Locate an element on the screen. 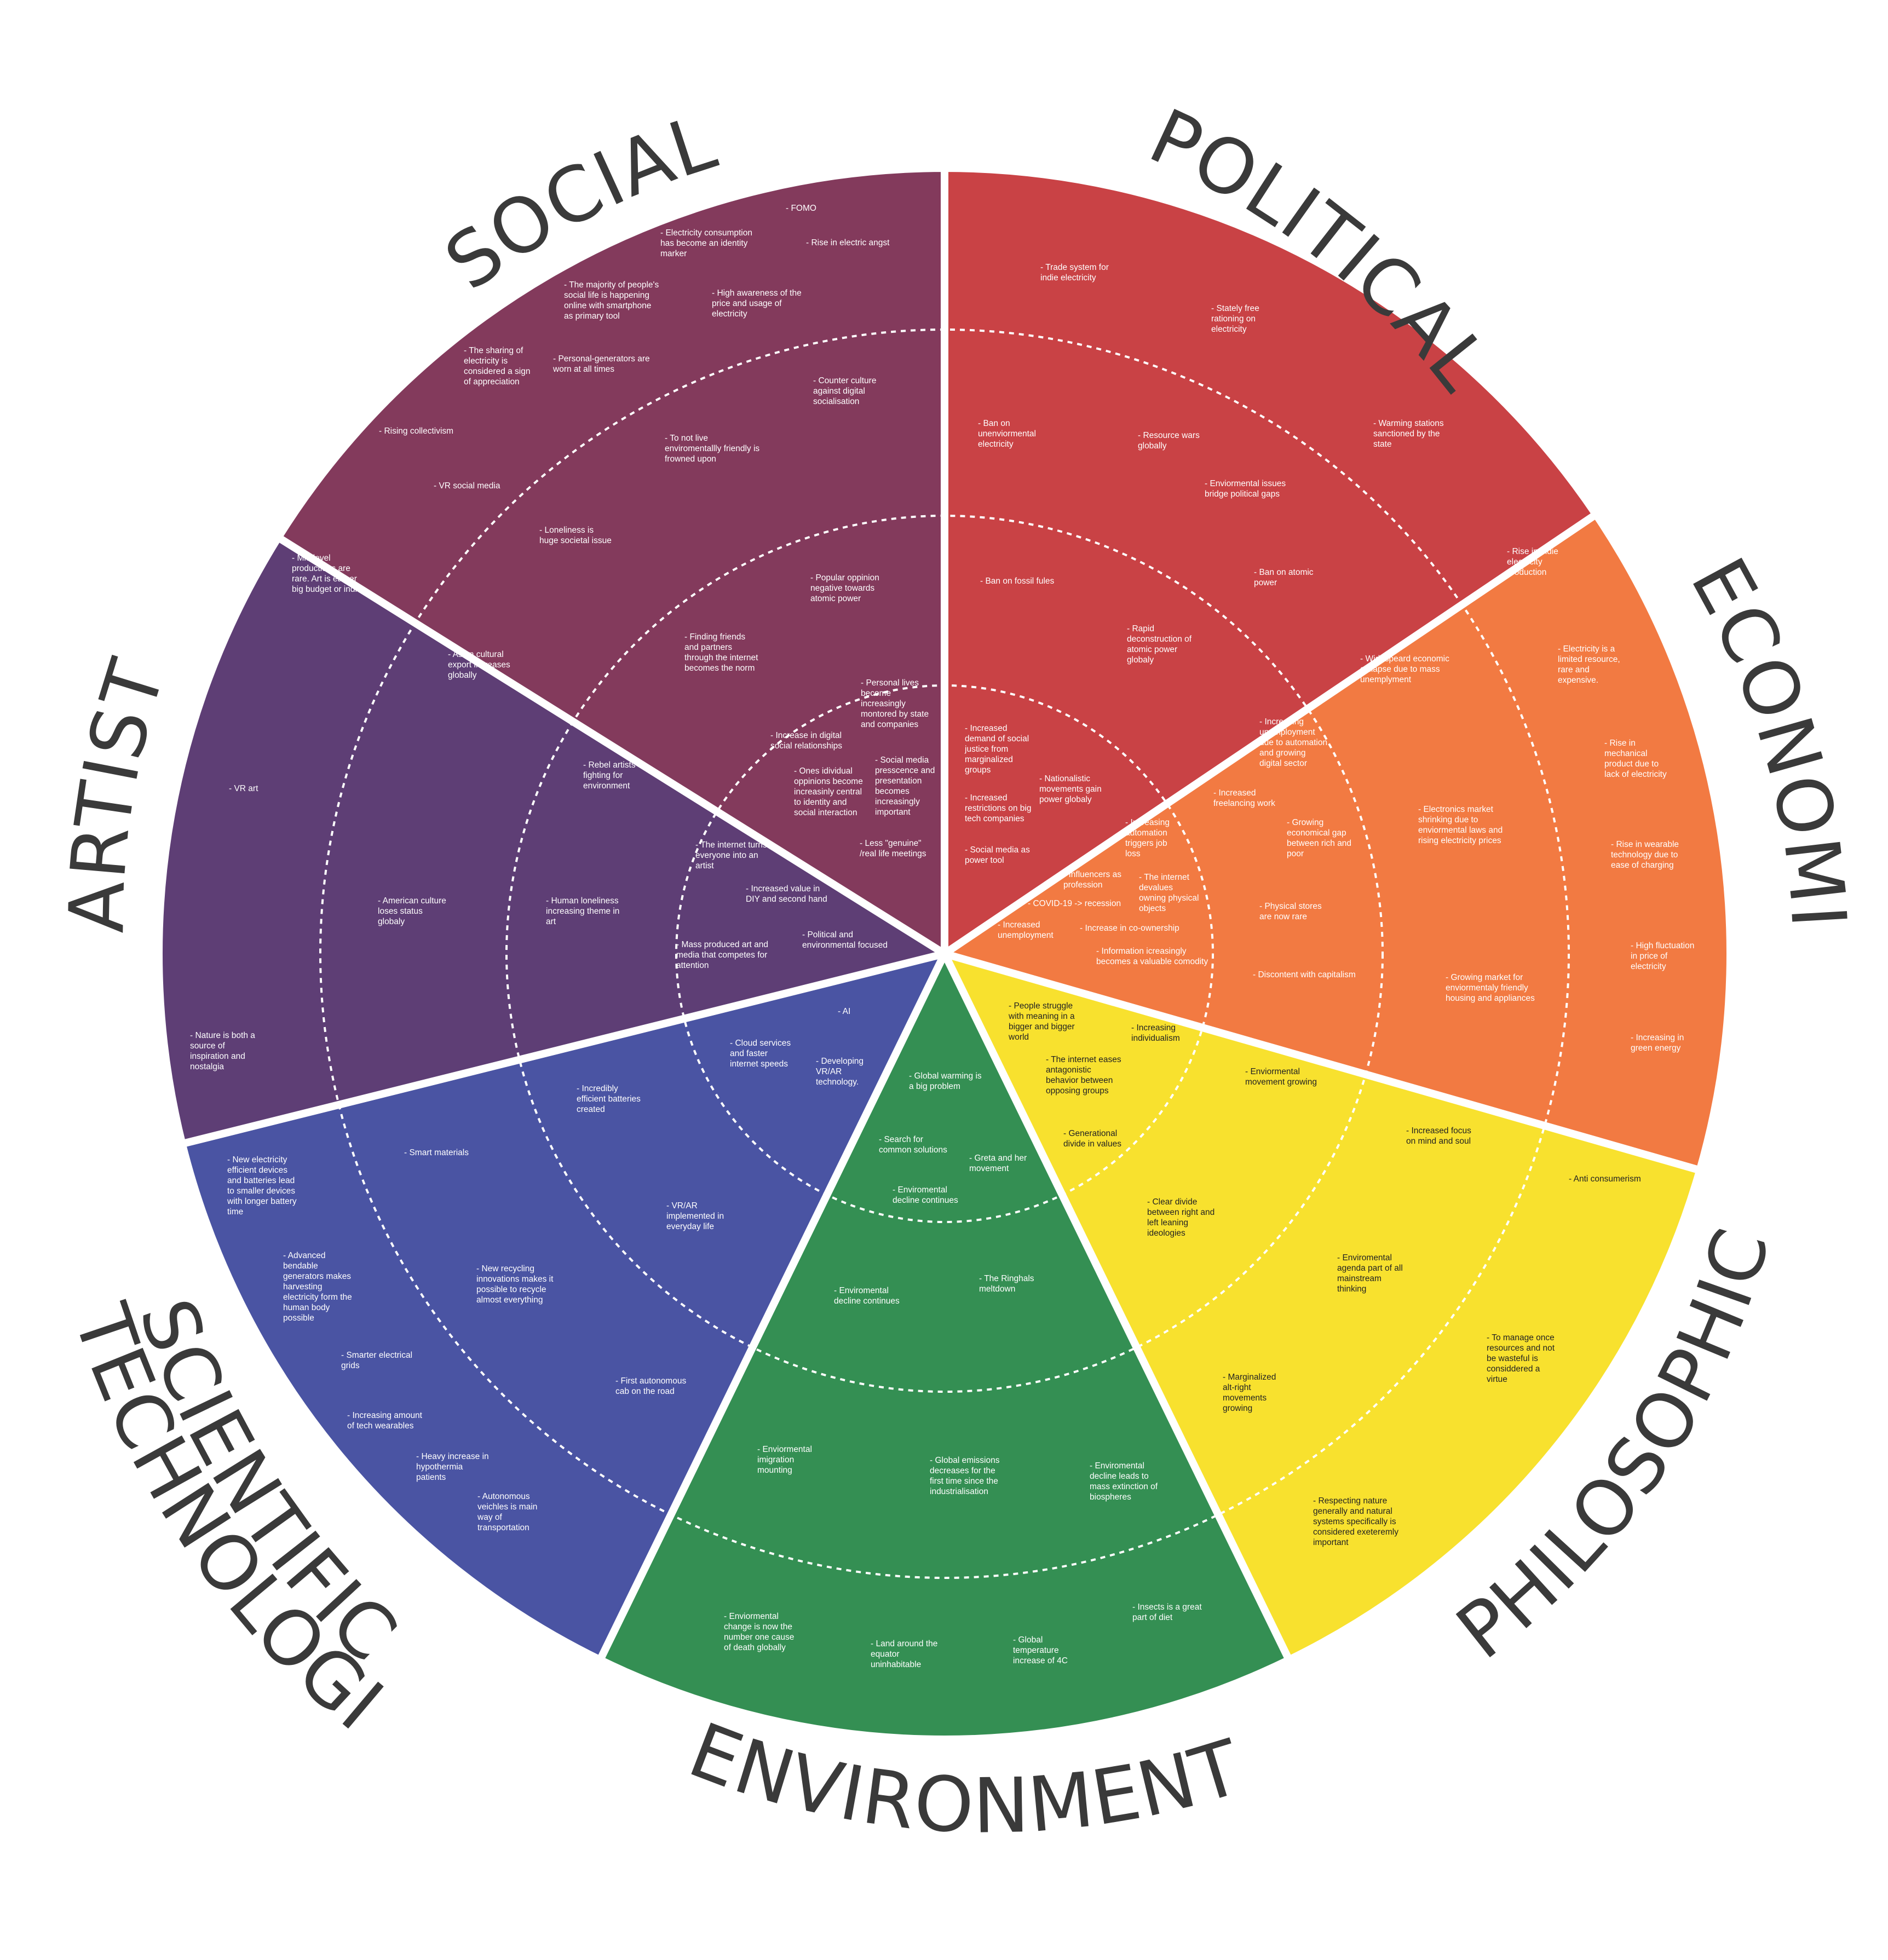  note-scitech-7: - VR/AR implemented in everyday life is located at coordinates (695, 1216).